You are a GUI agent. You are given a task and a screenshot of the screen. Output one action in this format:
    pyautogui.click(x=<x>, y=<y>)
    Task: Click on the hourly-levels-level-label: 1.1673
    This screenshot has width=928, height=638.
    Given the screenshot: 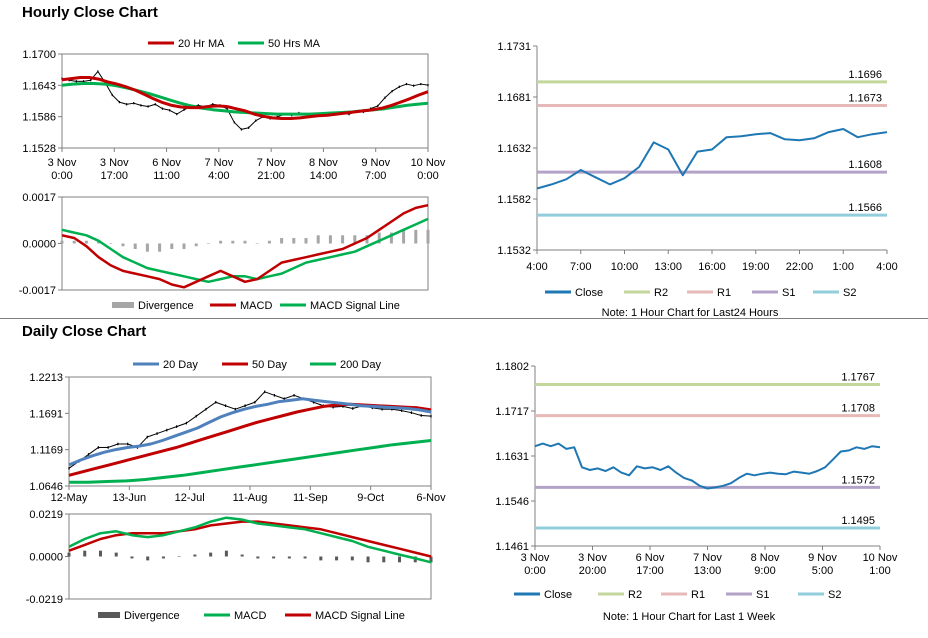 What is the action you would take?
    pyautogui.click(x=865, y=98)
    